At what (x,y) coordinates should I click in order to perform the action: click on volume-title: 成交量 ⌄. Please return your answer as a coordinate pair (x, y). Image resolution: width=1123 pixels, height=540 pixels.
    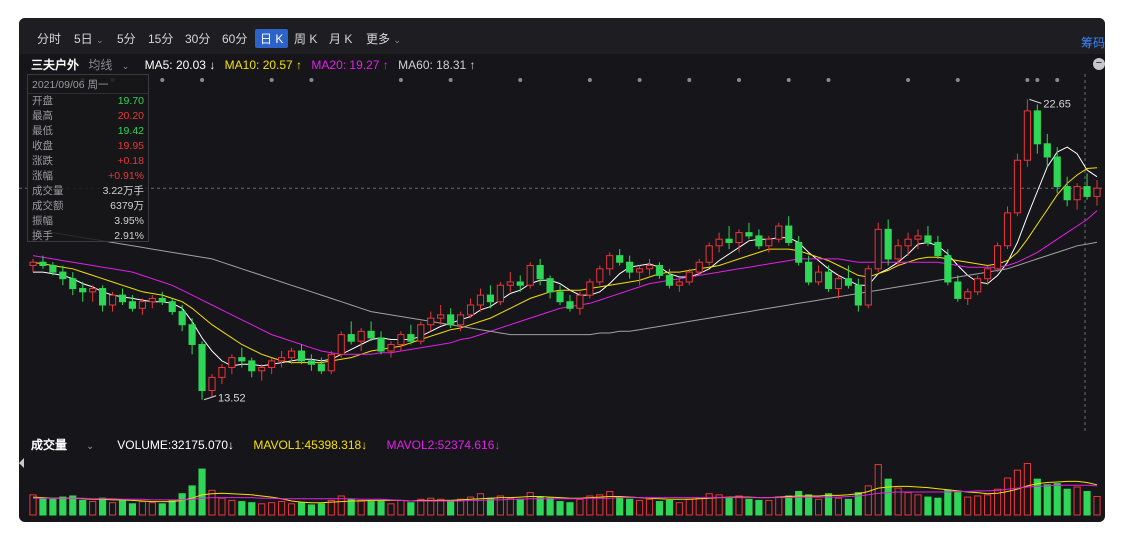
    Looking at the image, I should click on (62, 445).